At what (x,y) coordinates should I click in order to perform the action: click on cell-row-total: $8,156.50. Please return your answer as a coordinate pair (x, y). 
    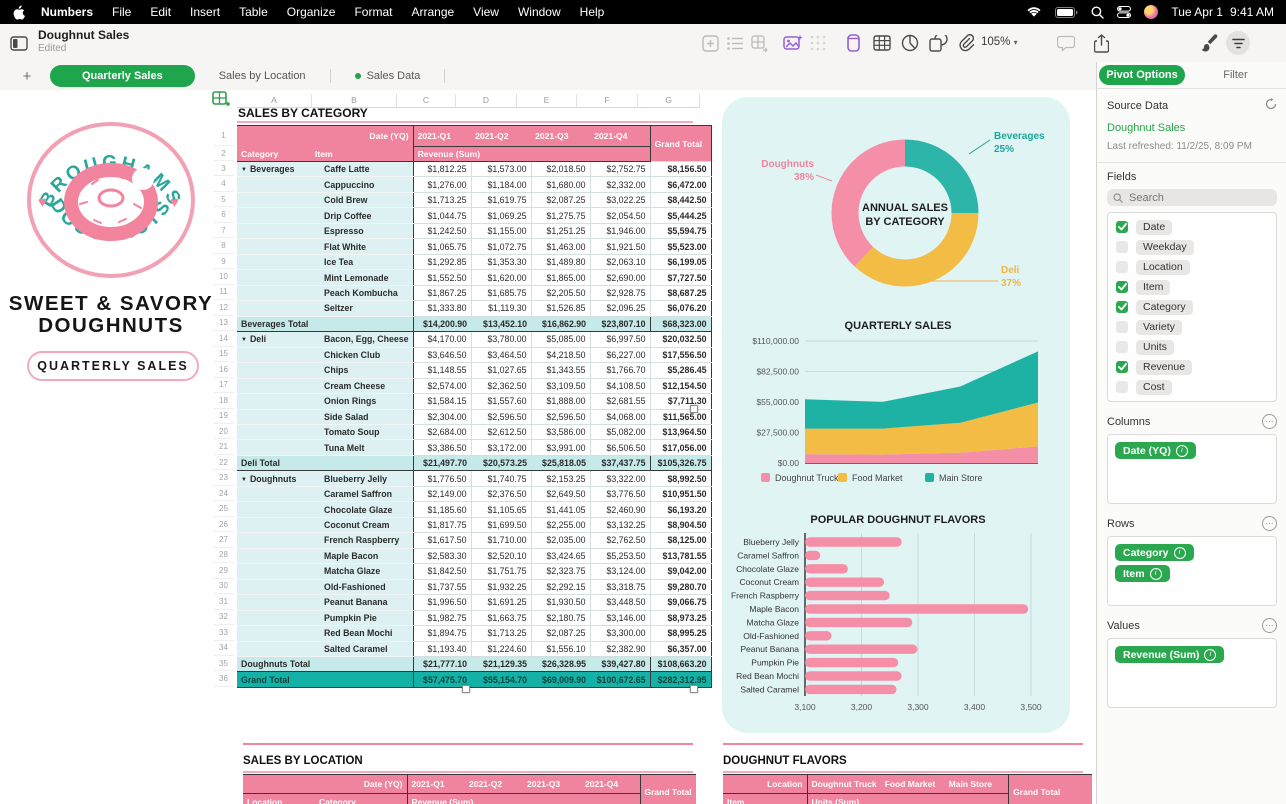
    Looking at the image, I should click on (680, 169).